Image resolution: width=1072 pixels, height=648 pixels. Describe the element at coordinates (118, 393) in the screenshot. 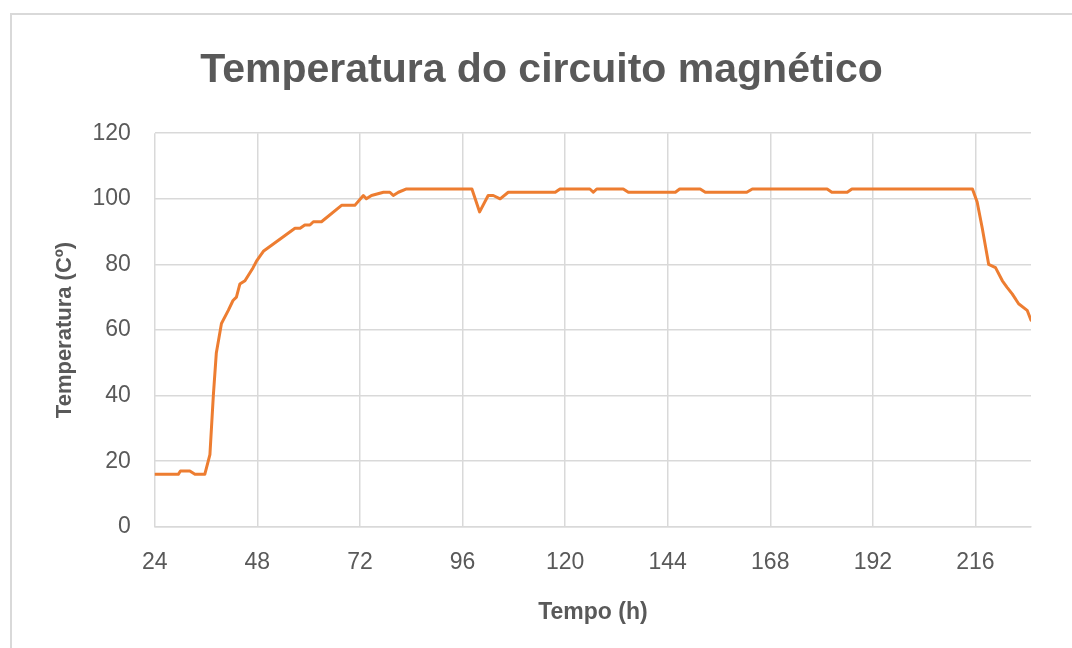

I see `y-tick-label: 40` at that location.